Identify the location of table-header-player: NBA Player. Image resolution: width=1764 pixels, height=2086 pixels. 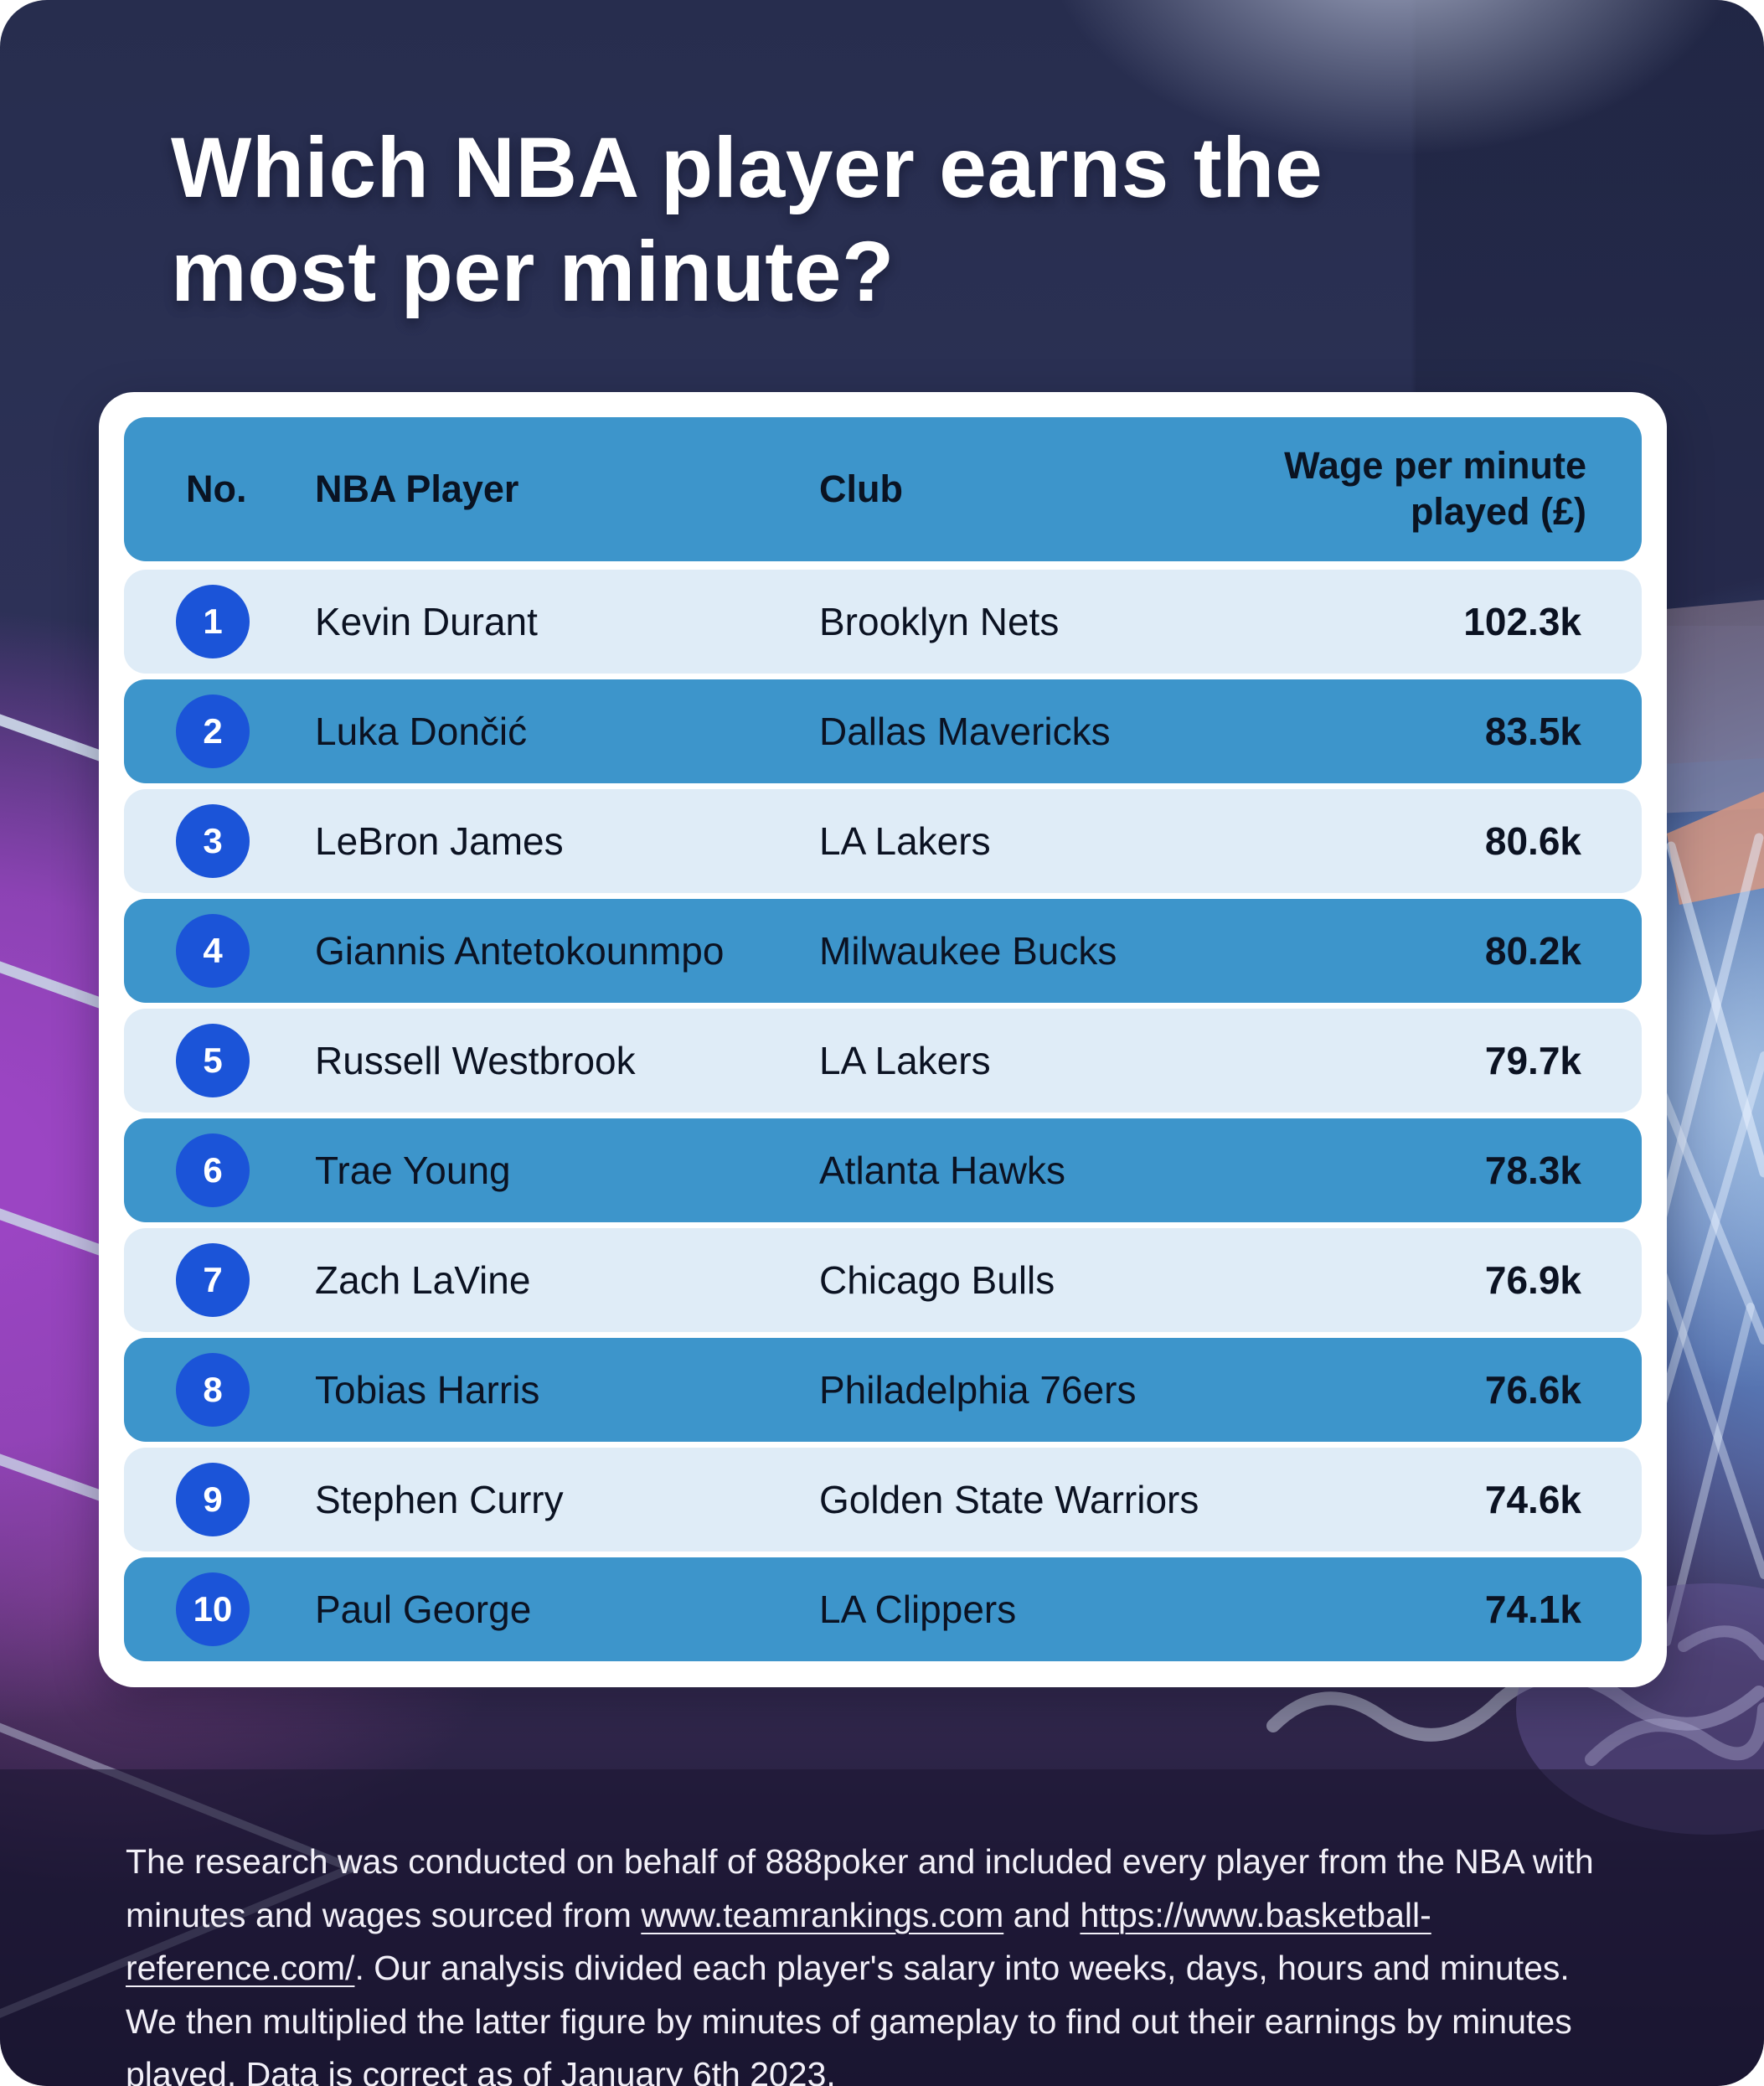
(417, 488).